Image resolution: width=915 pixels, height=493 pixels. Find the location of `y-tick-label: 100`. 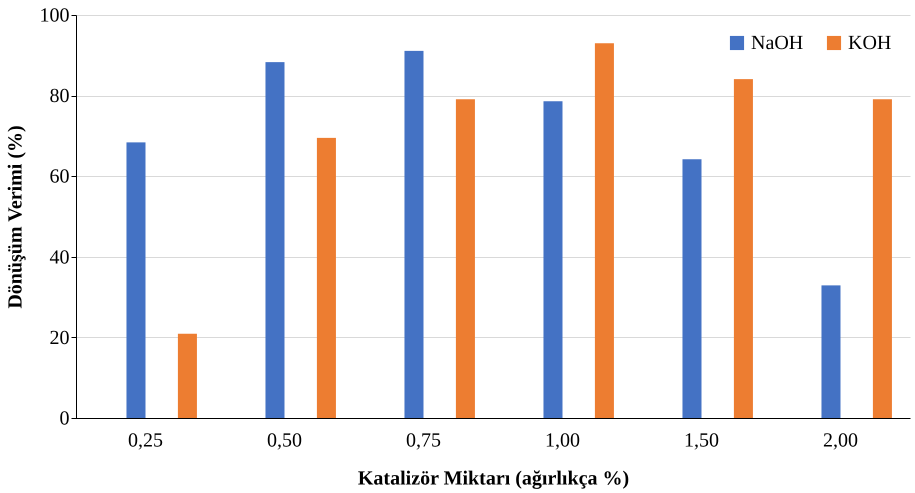

y-tick-label: 100 is located at coordinates (55, 15).